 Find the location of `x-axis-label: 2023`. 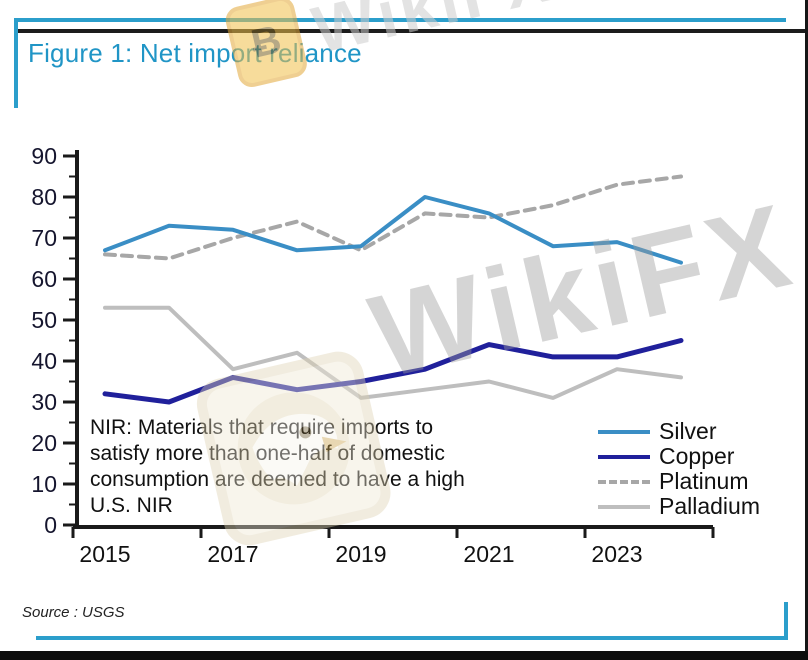

x-axis-label: 2023 is located at coordinates (616, 554).